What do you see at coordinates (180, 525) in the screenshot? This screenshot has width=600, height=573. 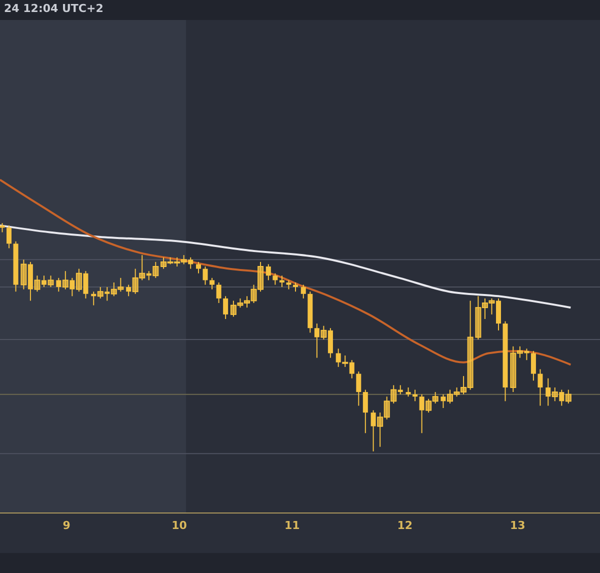 I see `x-tick-label: 10` at bounding box center [180, 525].